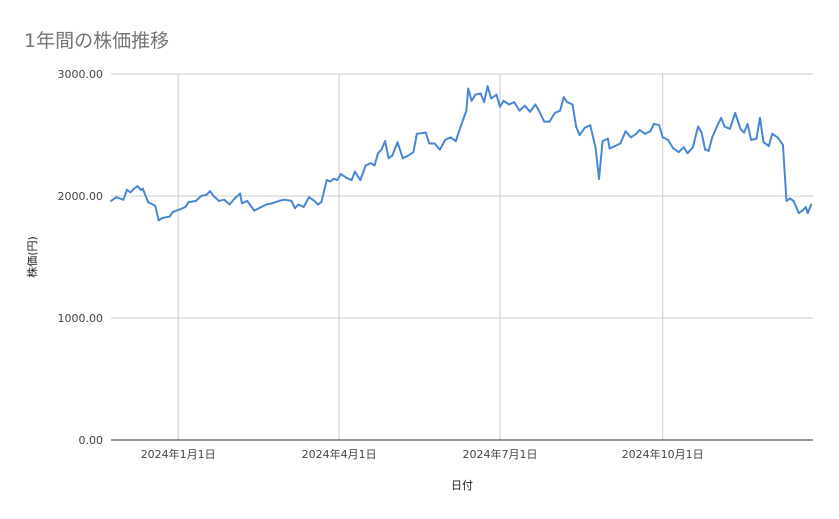  I want to click on y-tick-label-2: 2000.00, so click(81, 196).